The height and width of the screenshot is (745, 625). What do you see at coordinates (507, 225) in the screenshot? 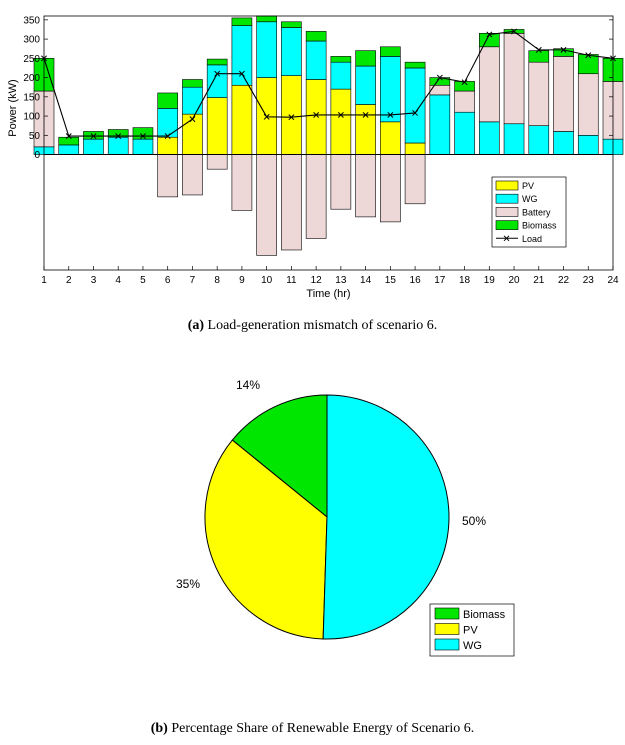
I see `bar-legend-swatch-biomass` at bounding box center [507, 225].